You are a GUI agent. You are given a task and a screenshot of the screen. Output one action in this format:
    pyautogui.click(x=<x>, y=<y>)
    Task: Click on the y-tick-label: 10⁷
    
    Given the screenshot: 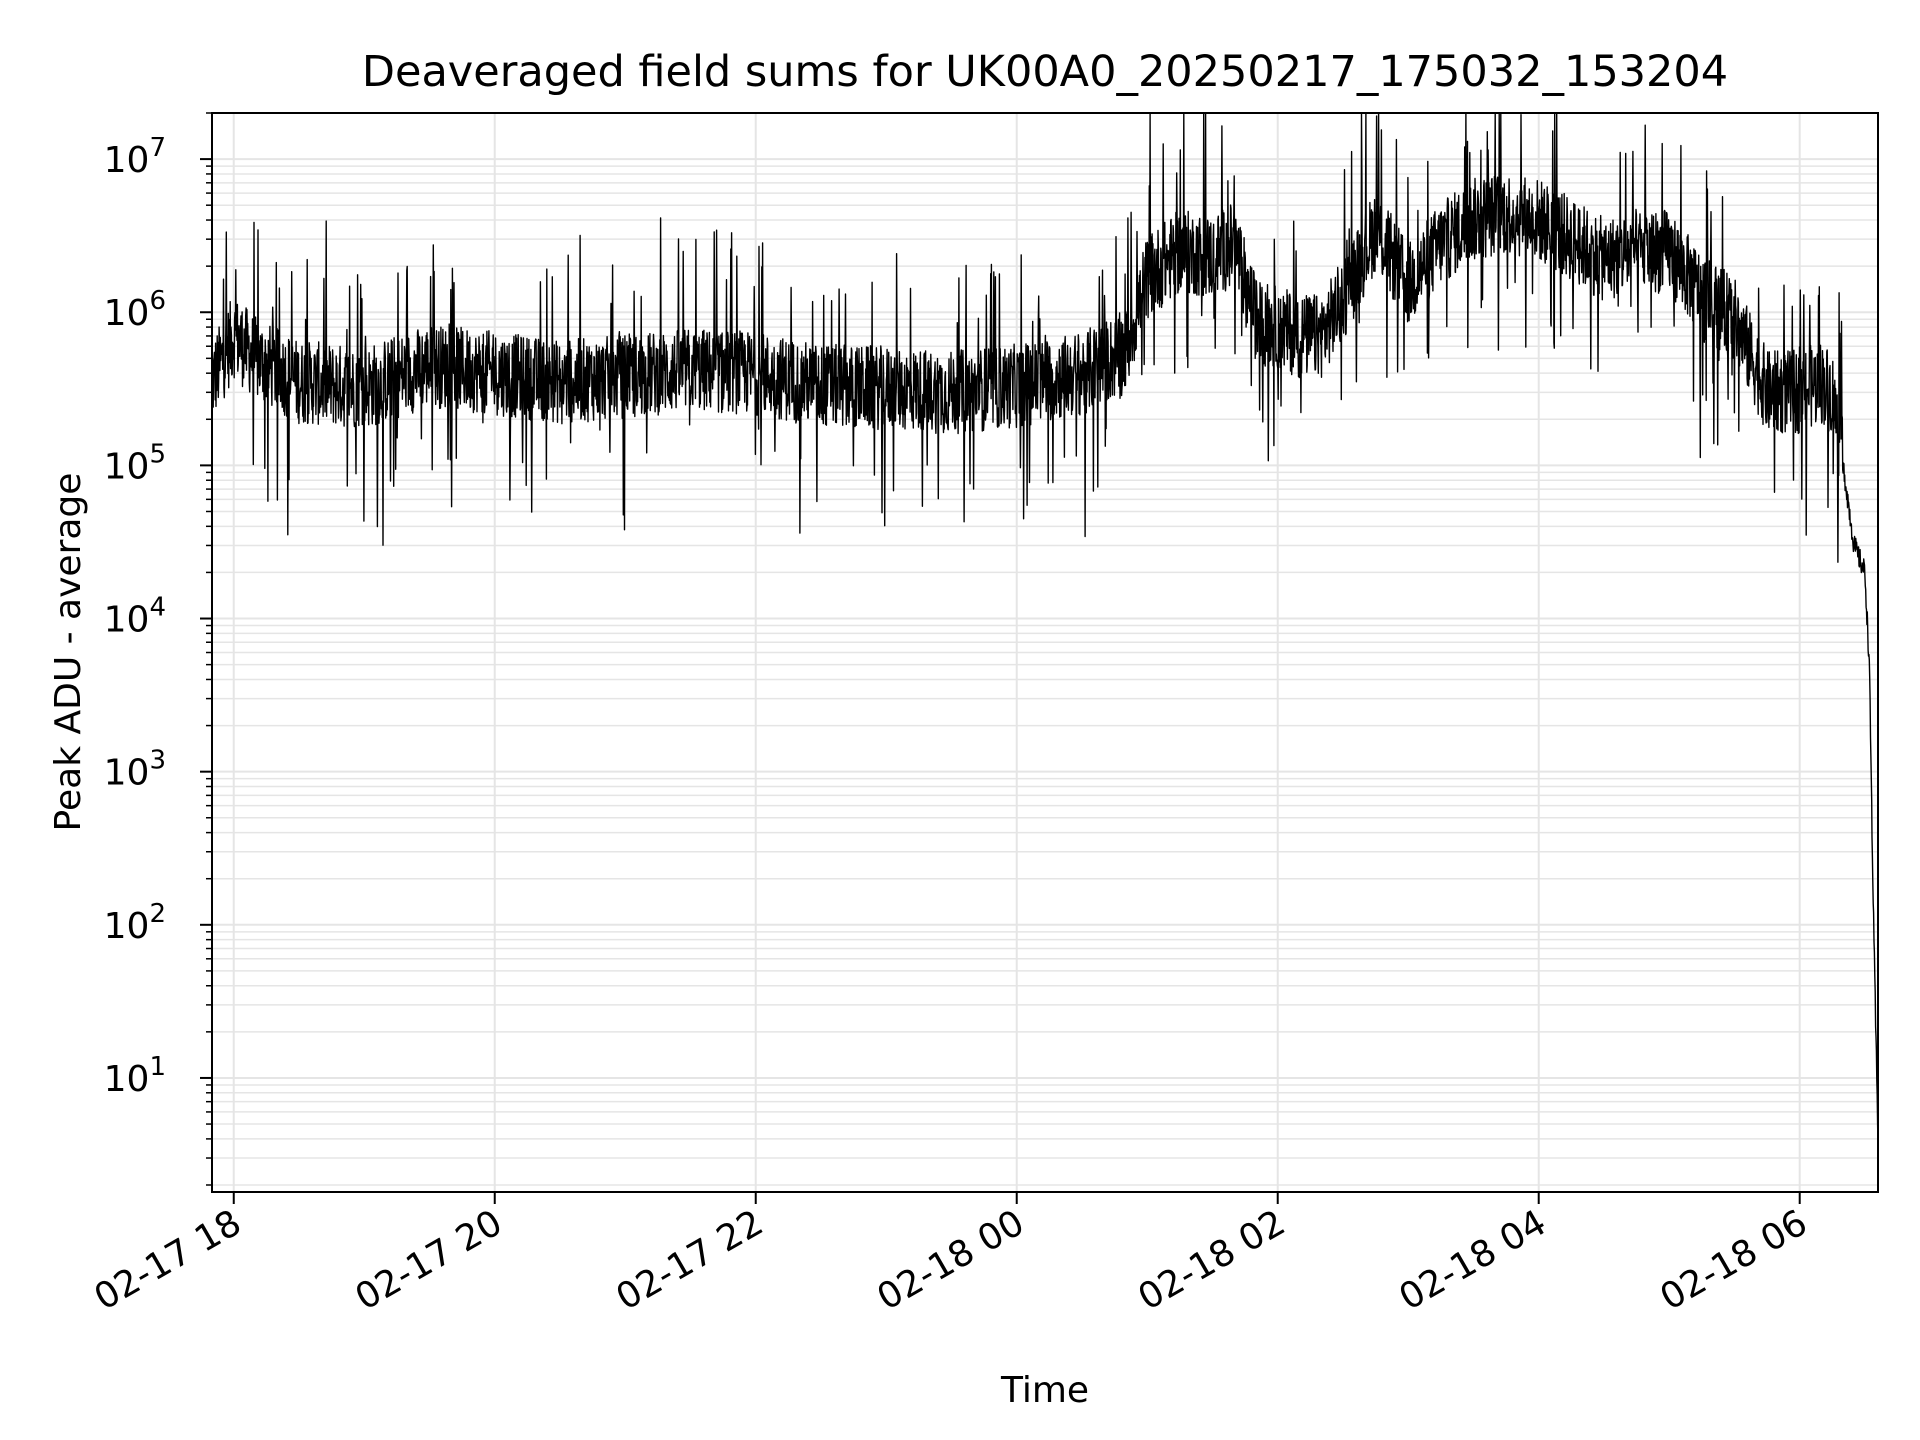 What is the action you would take?
    pyautogui.click(x=135, y=157)
    